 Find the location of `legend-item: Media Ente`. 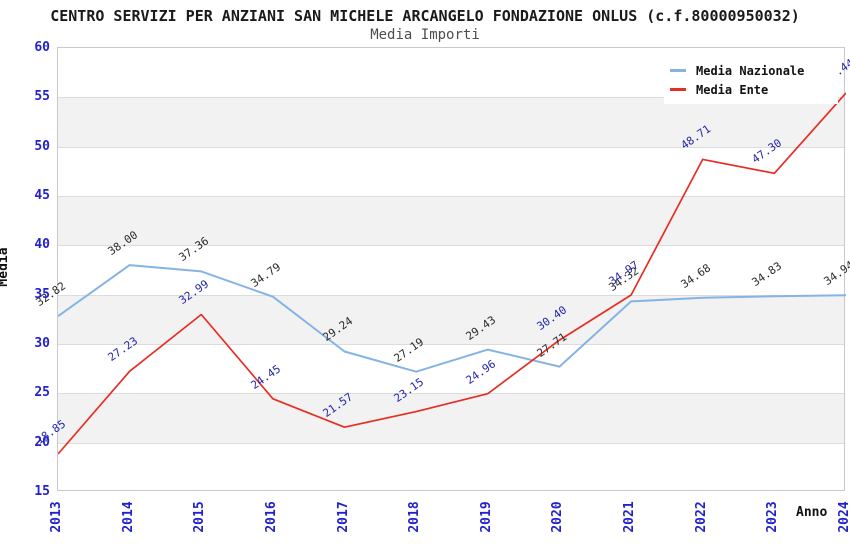

legend-item: Media Ente is located at coordinates (751, 89).